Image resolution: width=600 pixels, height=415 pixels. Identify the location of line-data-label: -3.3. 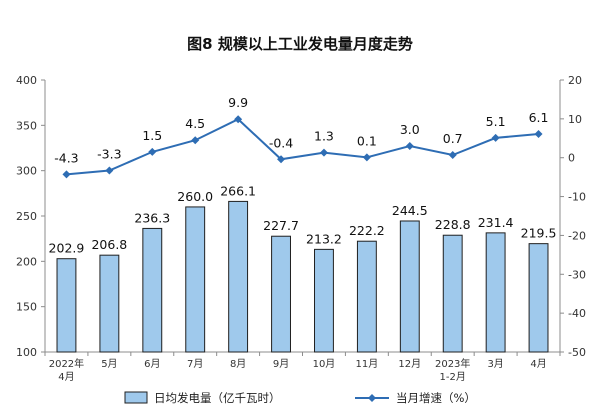
(109, 154).